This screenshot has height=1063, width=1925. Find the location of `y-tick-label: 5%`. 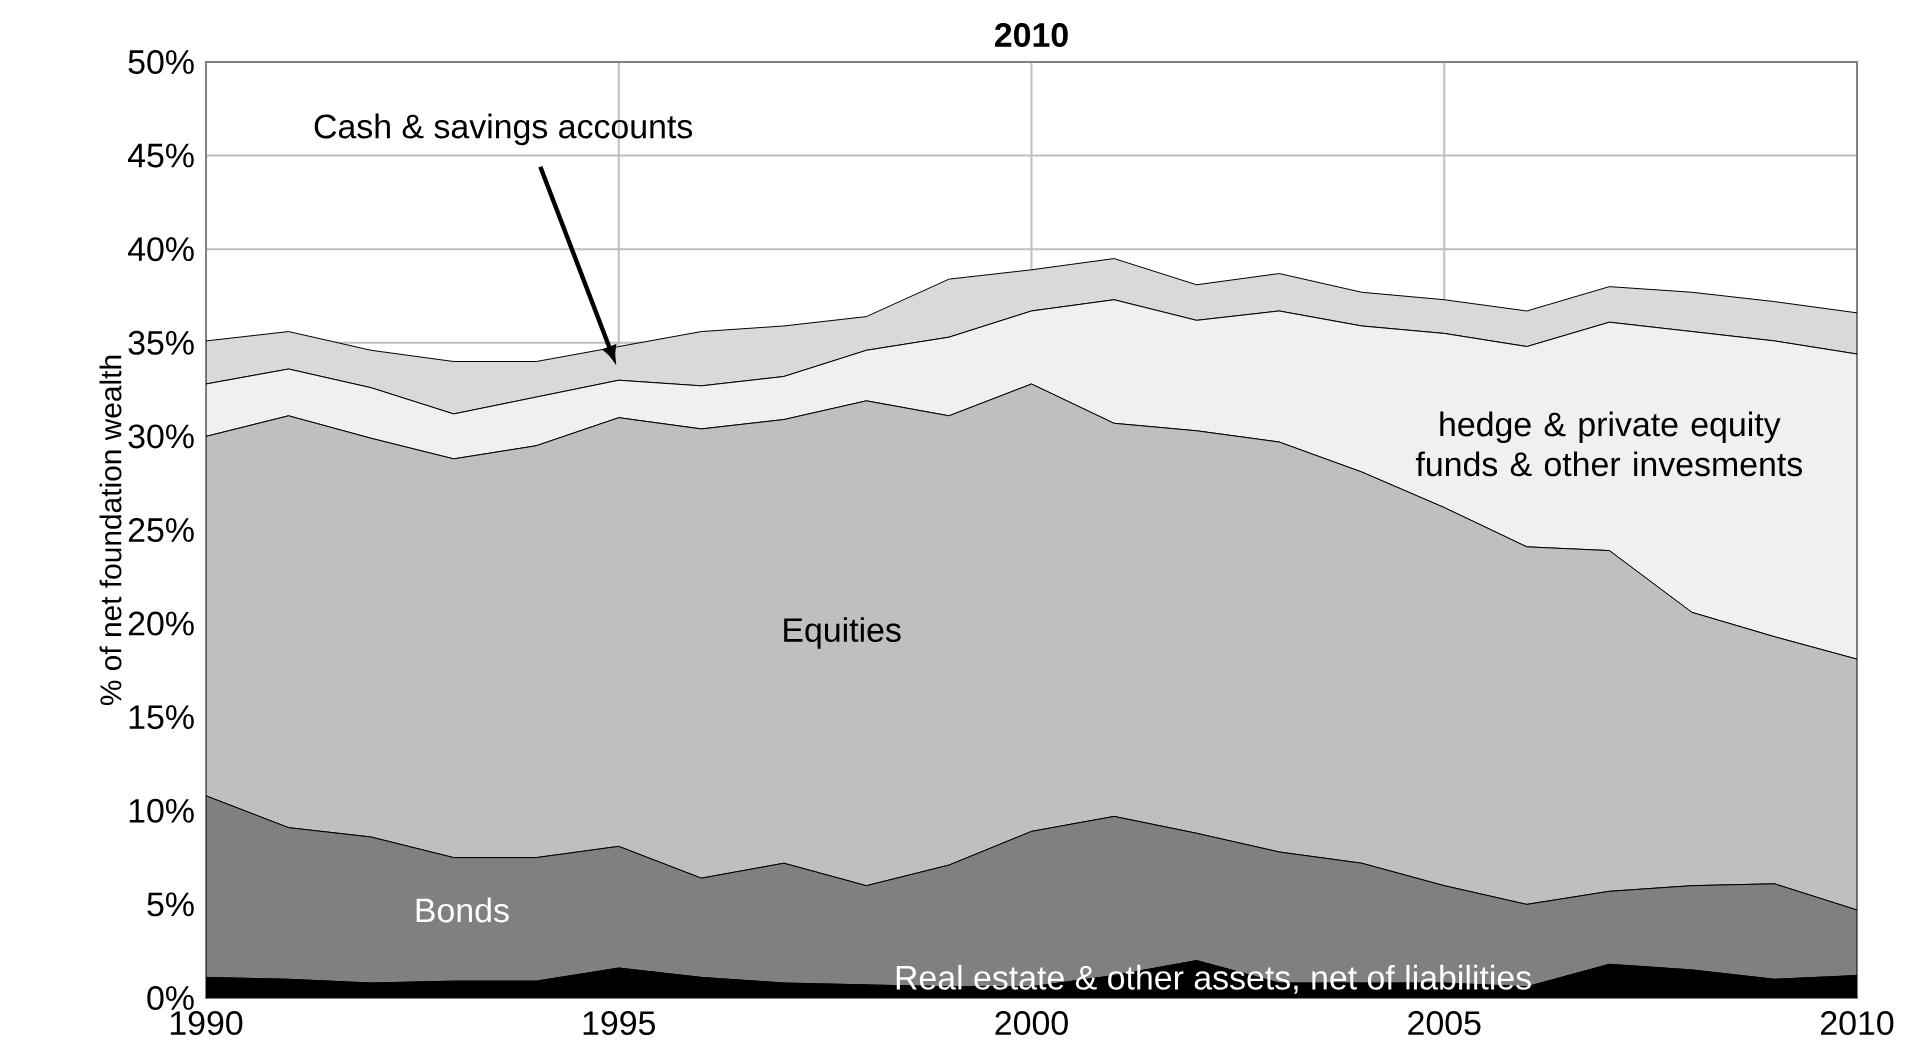

y-tick-label: 5% is located at coordinates (170, 904).